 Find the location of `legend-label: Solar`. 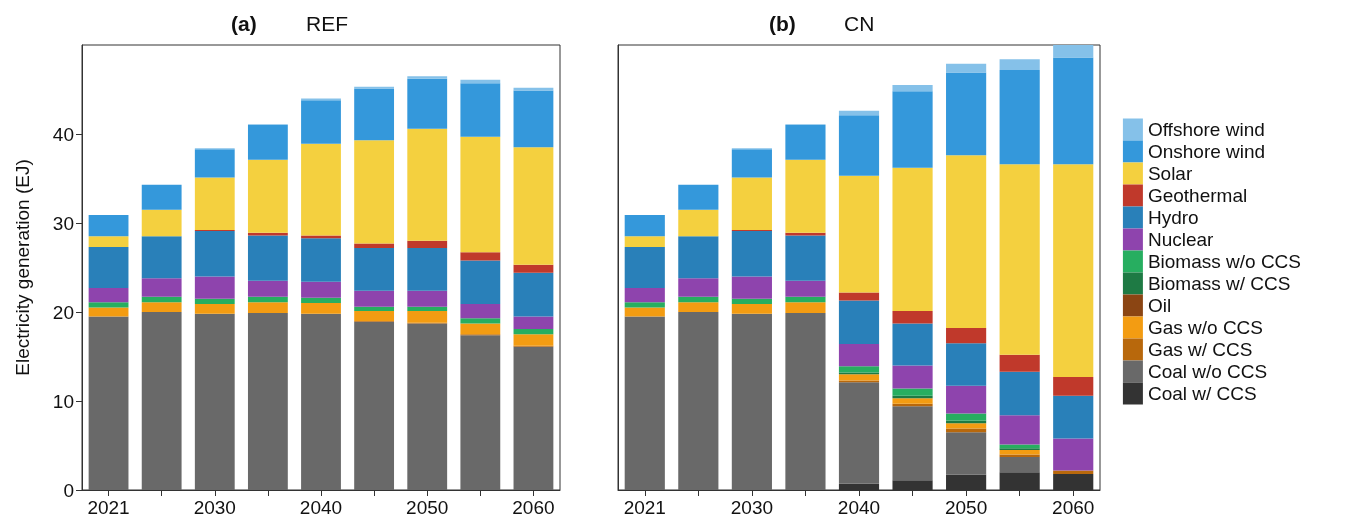

legend-label: Solar is located at coordinates (1170, 173).